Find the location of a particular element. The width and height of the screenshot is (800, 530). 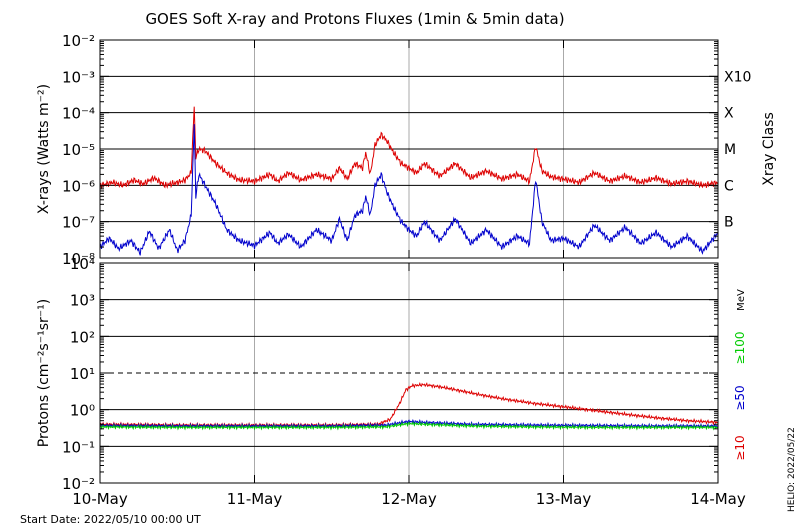

xray-series-line is located at coordinates (409, 148).